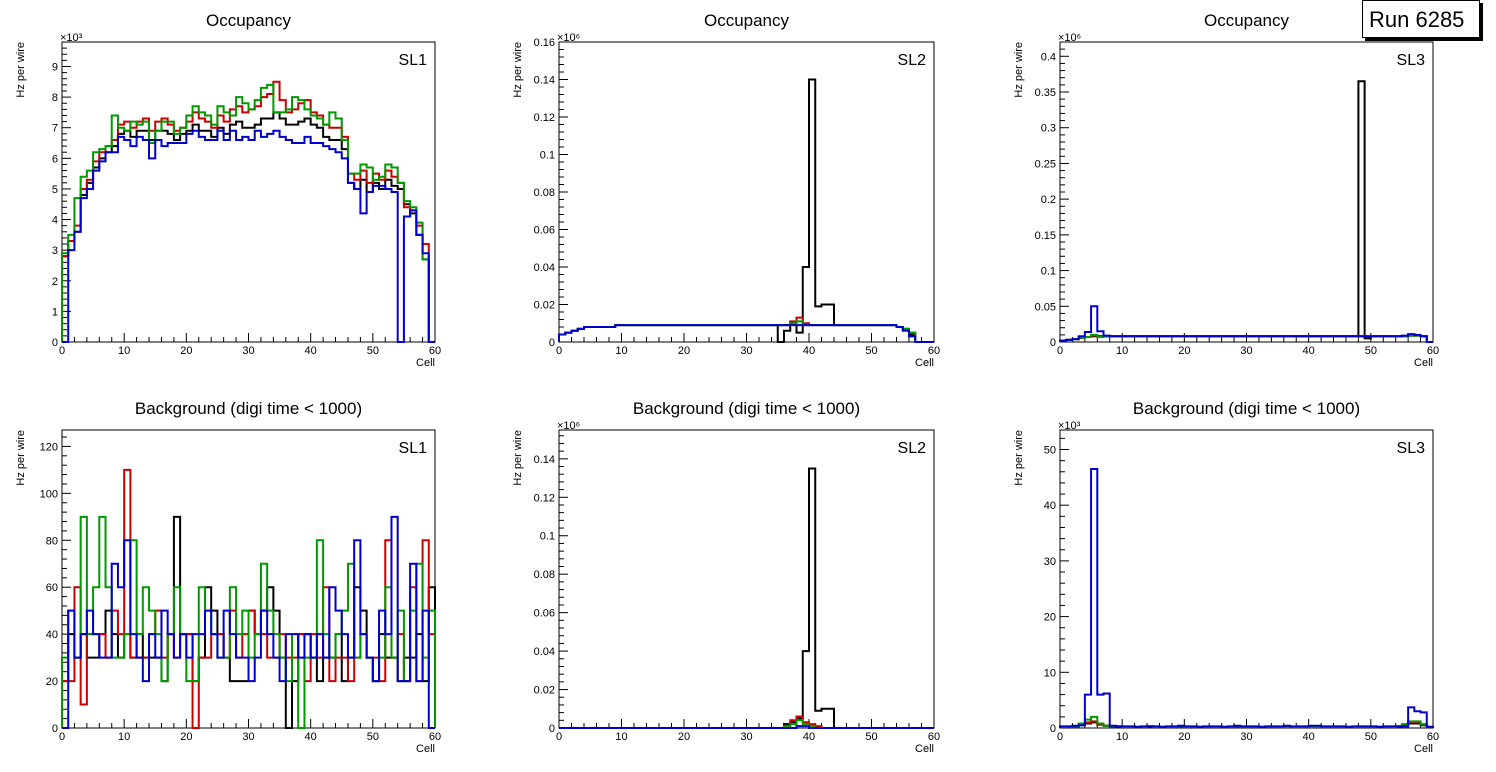 The height and width of the screenshot is (772, 1496). I want to click on superlayer-label: SL1, so click(413, 60).